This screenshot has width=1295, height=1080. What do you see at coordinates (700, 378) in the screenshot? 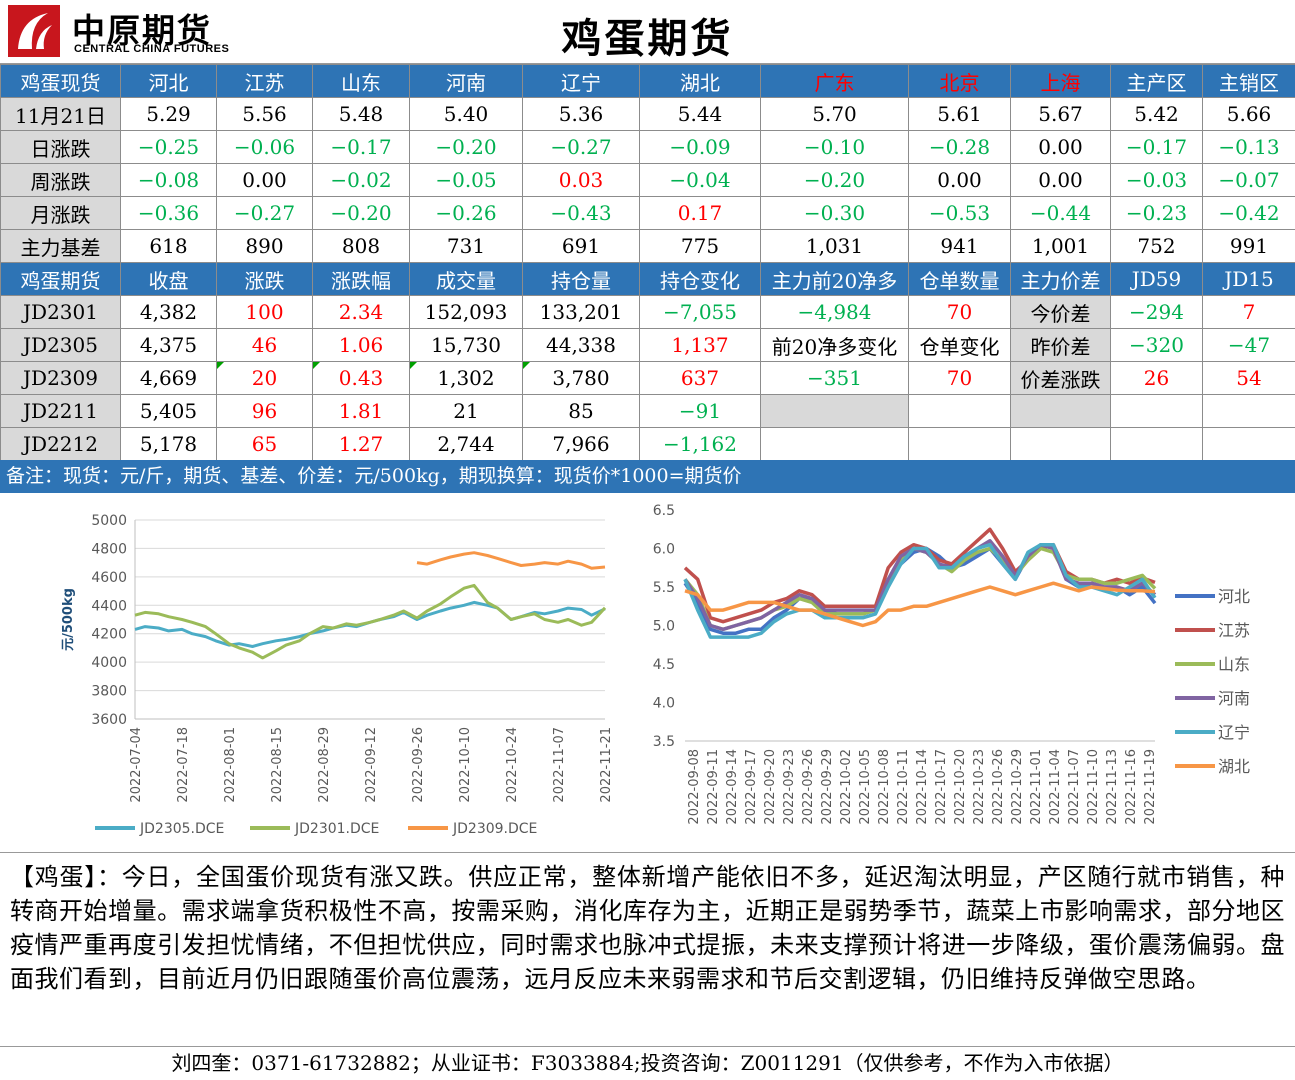
I see `table-cell: 637` at bounding box center [700, 378].